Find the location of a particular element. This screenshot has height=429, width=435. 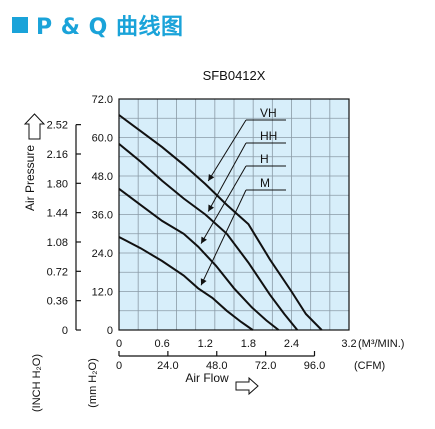

y-secondary-tick-label: 1.80 is located at coordinates (57, 184).